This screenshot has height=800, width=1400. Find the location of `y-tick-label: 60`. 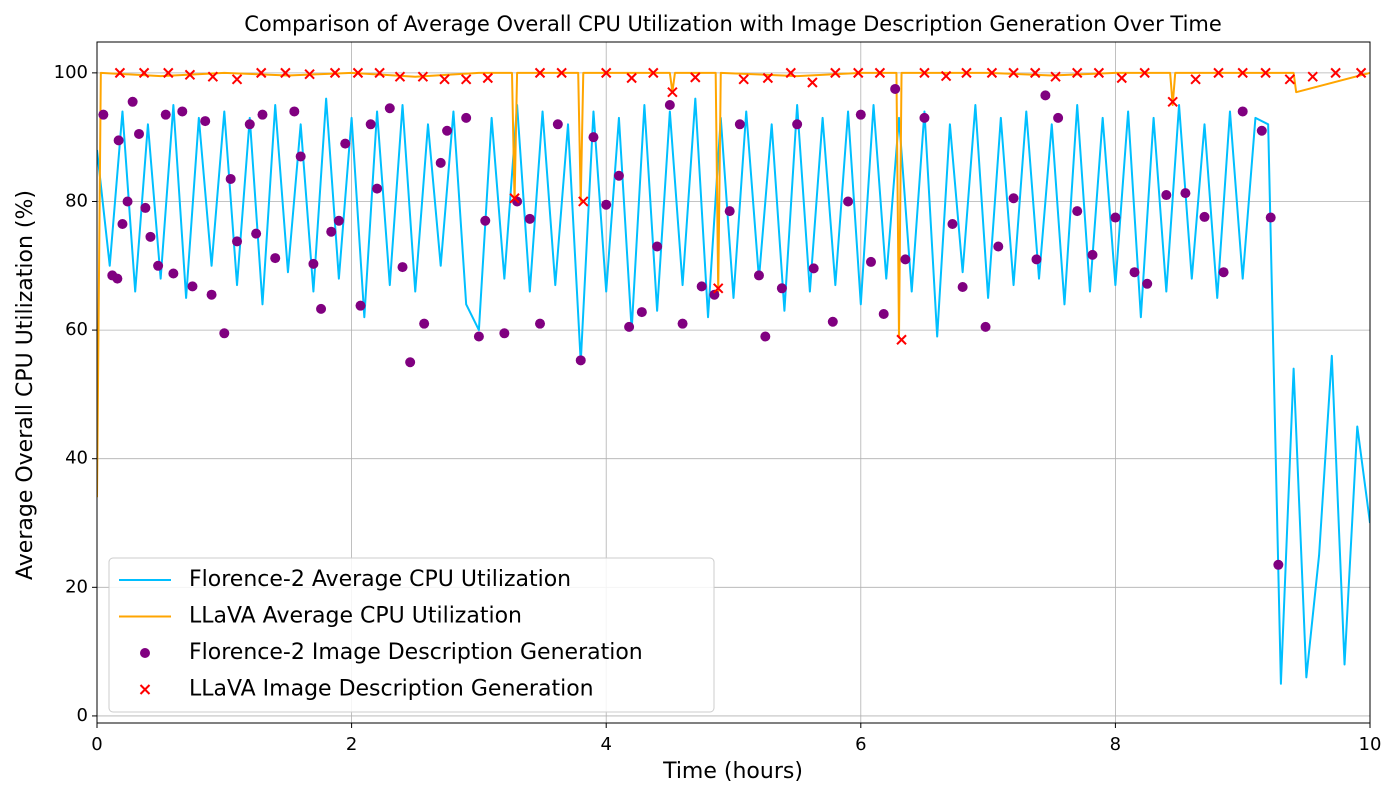

y-tick-label: 60 is located at coordinates (76, 329).